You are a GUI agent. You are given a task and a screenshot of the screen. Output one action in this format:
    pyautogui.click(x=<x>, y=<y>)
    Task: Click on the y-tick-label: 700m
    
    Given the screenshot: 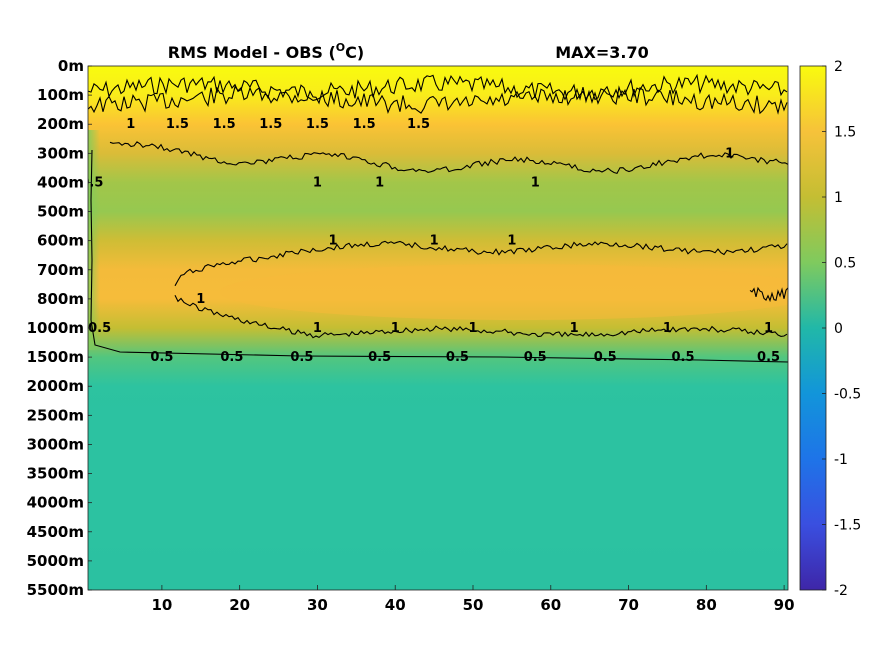 What is the action you would take?
    pyautogui.click(x=60, y=270)
    